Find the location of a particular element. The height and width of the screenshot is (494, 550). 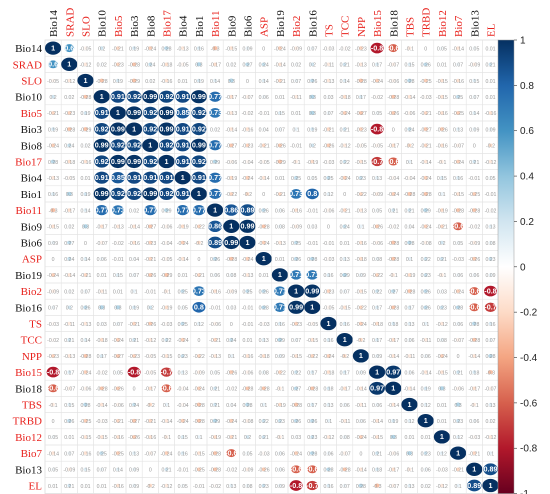

svg-text: -0.11 is located at coordinates (296, 98).